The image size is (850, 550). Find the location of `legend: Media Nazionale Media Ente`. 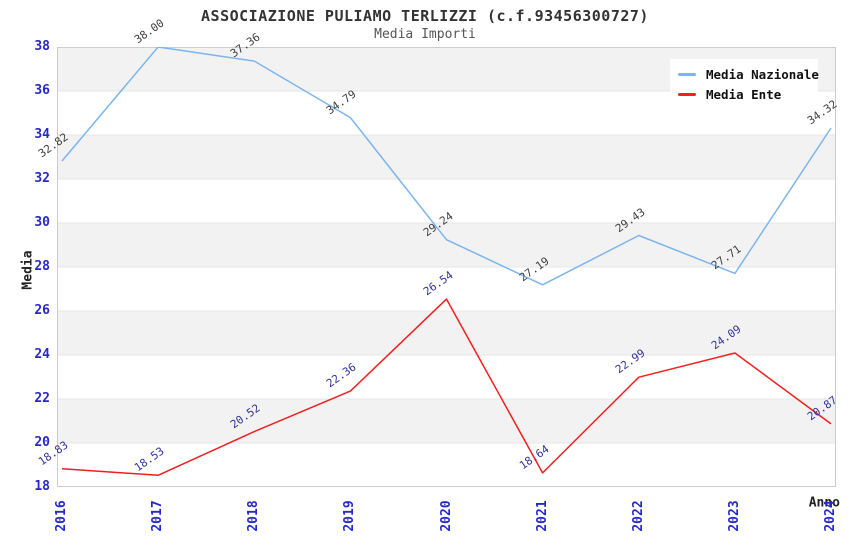

legend: Media Nazionale Media Ente is located at coordinates (744, 84).